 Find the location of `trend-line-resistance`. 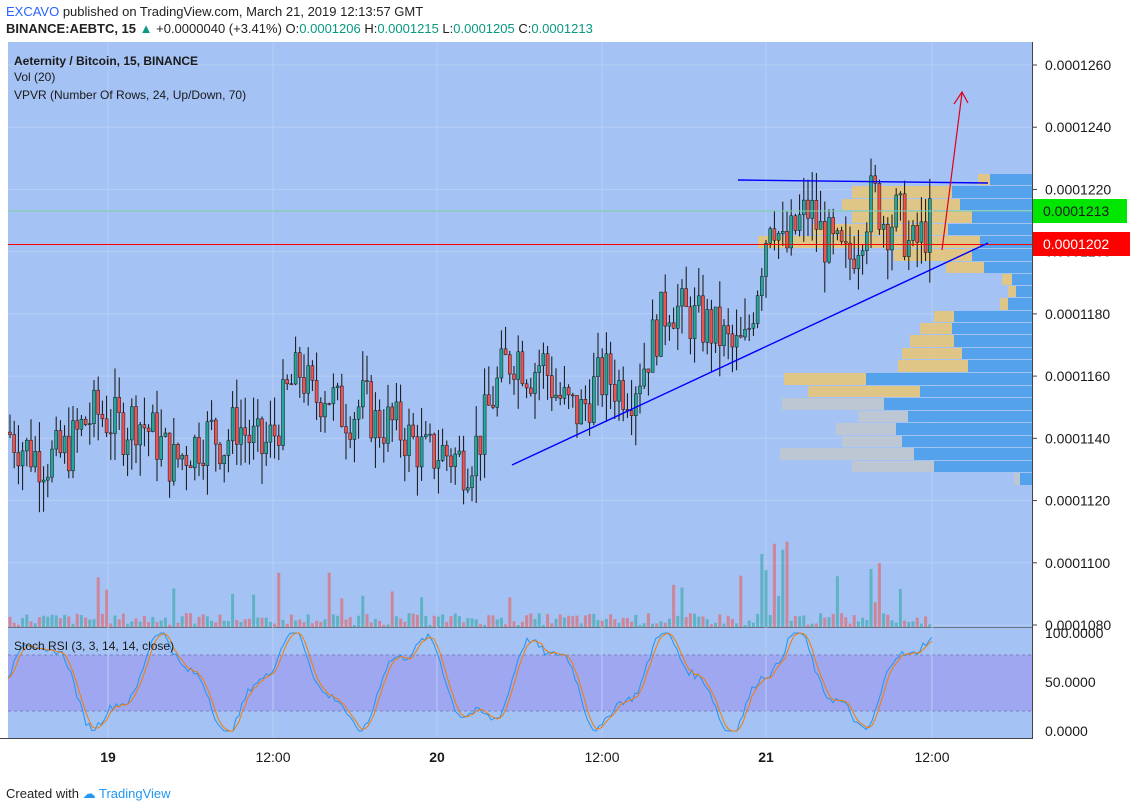

trend-line-resistance is located at coordinates (863, 181).